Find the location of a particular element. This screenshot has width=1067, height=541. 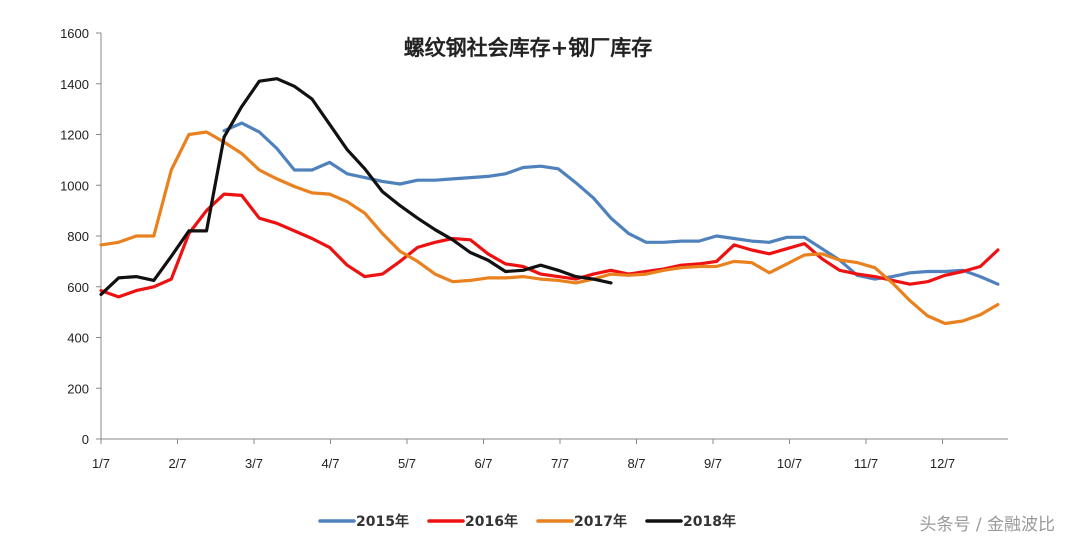

x-tick-label: 1/7 is located at coordinates (101, 463).